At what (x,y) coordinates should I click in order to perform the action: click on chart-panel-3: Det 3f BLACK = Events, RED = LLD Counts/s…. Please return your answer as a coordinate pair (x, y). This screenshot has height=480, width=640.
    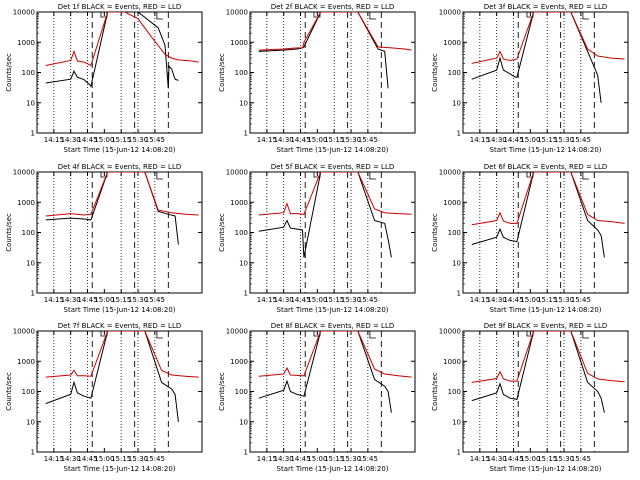
    Looking at the image, I should click on (530, 78).